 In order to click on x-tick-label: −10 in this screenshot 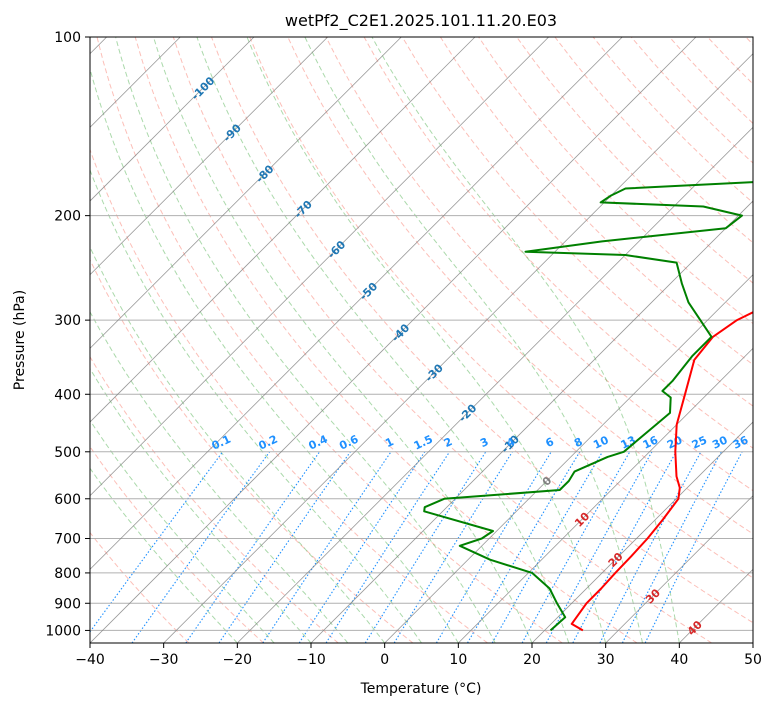, I will do `click(311, 660)`.